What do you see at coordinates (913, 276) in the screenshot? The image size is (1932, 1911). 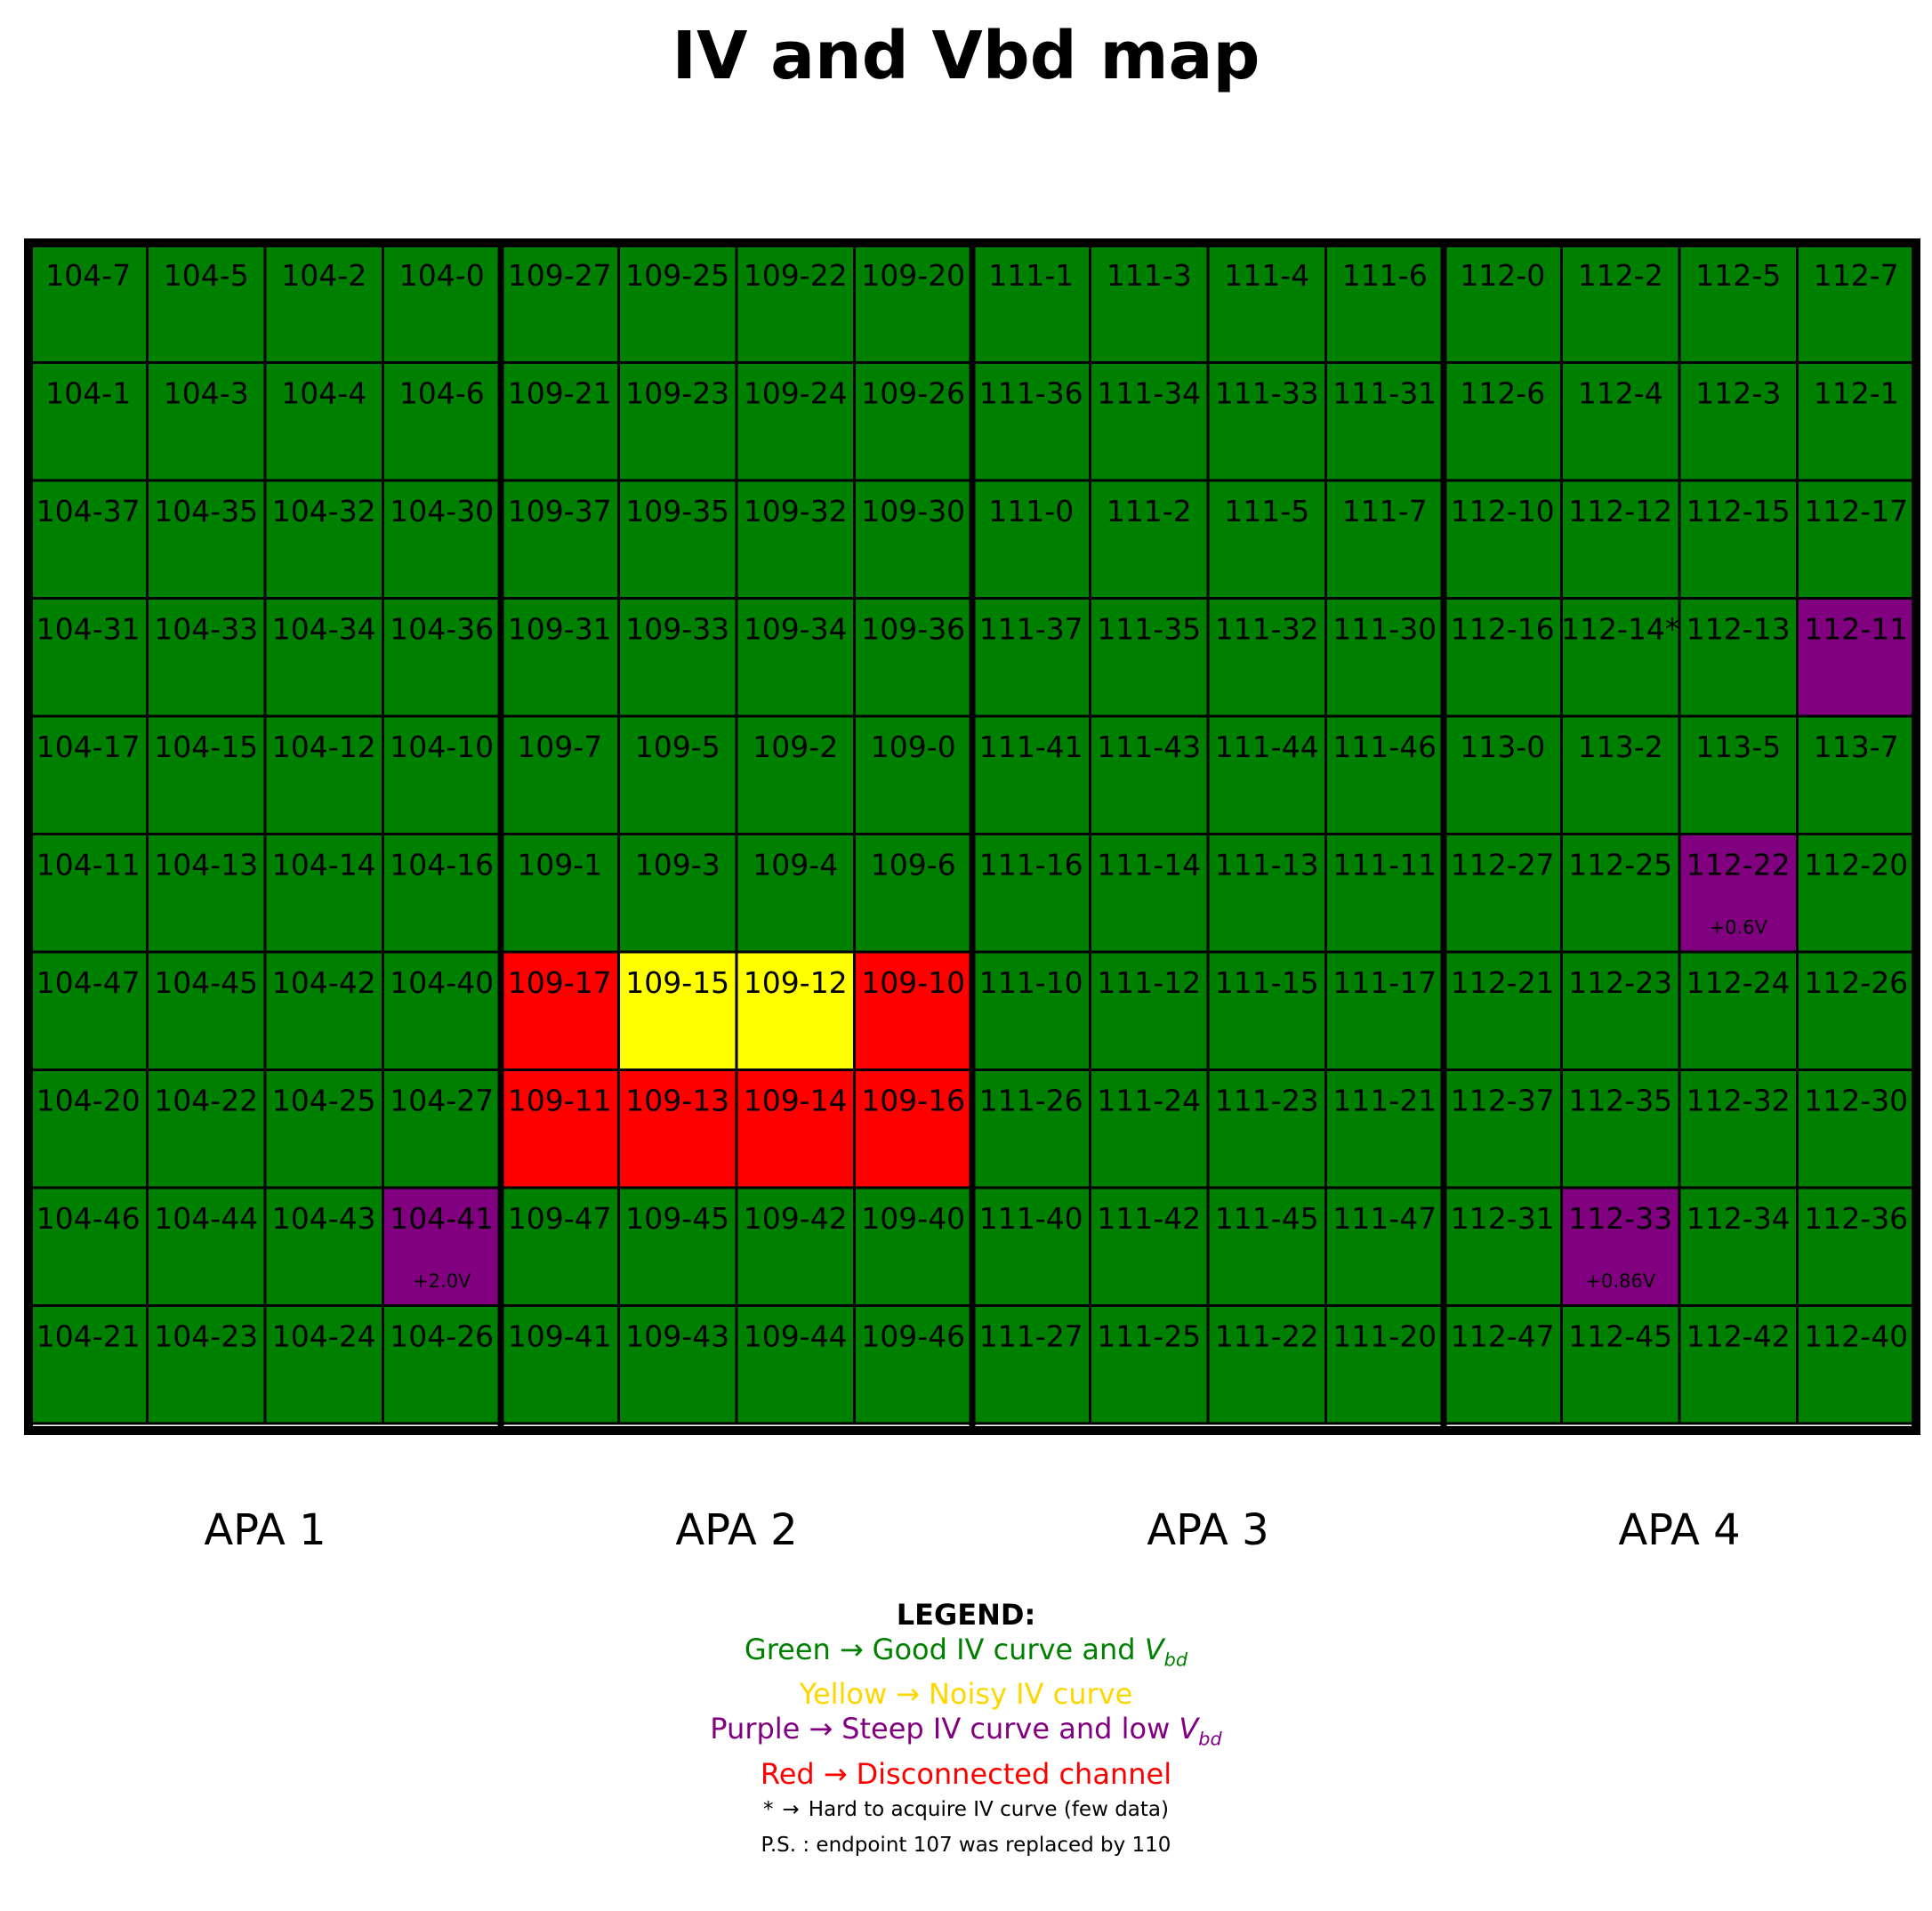 I see `cell-label: 109-20` at bounding box center [913, 276].